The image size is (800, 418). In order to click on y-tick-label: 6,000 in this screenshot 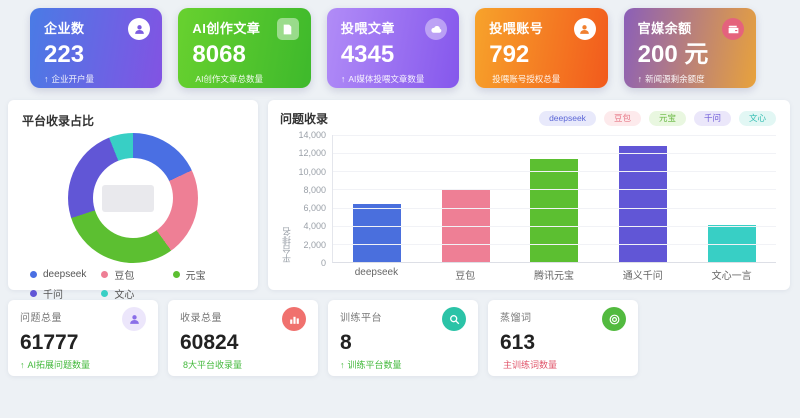, I will do `click(314, 208)`.